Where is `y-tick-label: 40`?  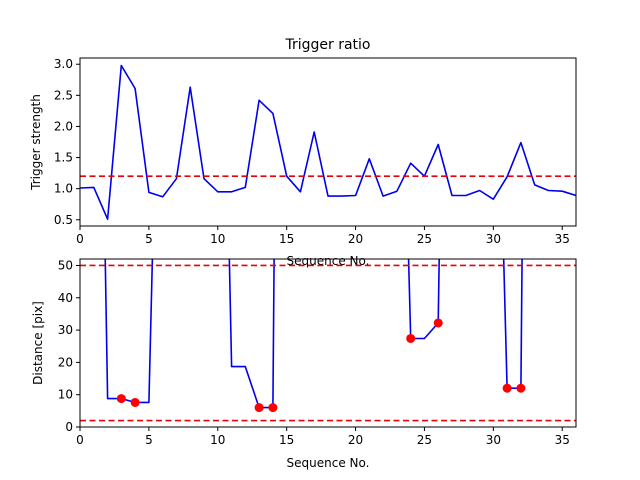 y-tick-label: 40 is located at coordinates (65, 298).